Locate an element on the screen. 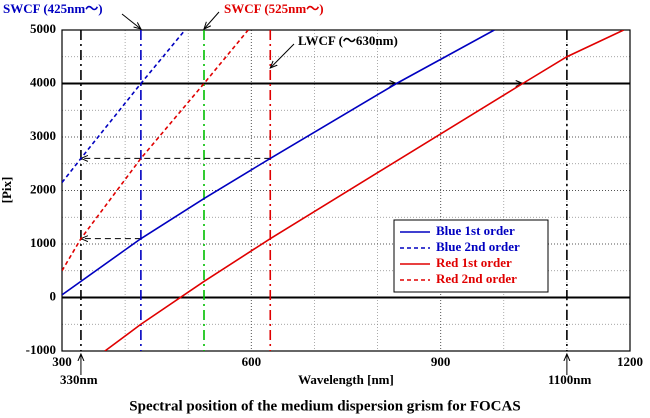 Image resolution: width=650 pixels, height=418 pixels. y-tick-label: 3000 is located at coordinates (43, 135).